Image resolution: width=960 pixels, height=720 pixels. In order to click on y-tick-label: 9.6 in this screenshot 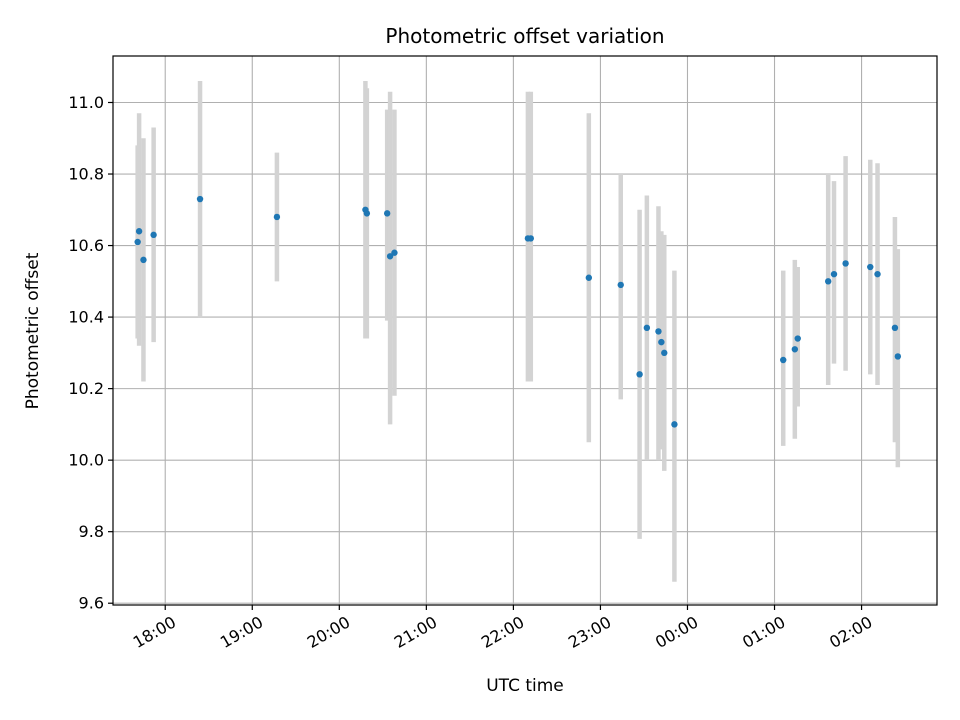, I will do `click(91, 603)`.